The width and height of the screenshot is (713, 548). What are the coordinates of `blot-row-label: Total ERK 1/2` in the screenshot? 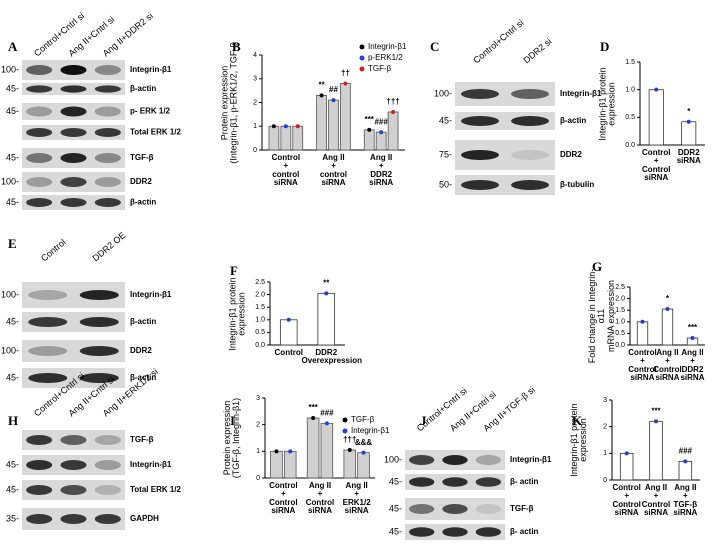 It's located at (156, 132).